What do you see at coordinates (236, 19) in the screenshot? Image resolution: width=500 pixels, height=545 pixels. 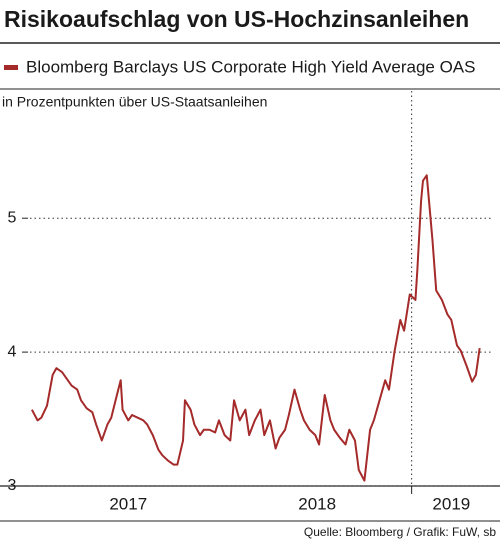 I see `chart-title: Risikoaufschlag von US-Hochzinsanleihen` at bounding box center [236, 19].